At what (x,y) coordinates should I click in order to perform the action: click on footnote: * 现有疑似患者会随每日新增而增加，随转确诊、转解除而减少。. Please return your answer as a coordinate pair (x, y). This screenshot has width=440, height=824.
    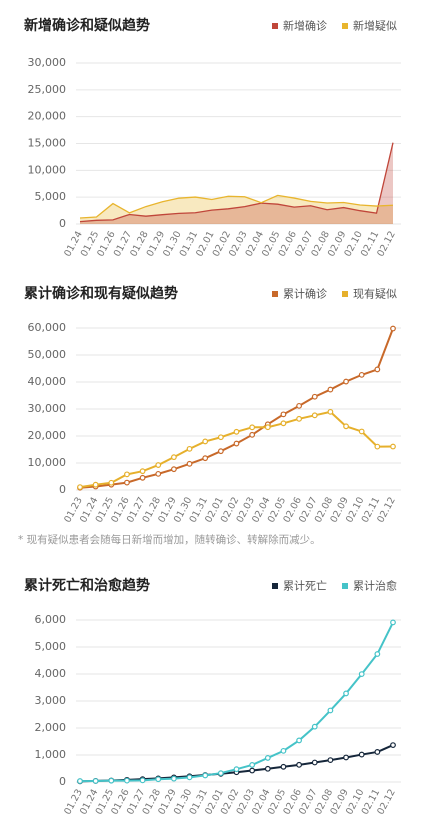
    Looking at the image, I should click on (169, 539).